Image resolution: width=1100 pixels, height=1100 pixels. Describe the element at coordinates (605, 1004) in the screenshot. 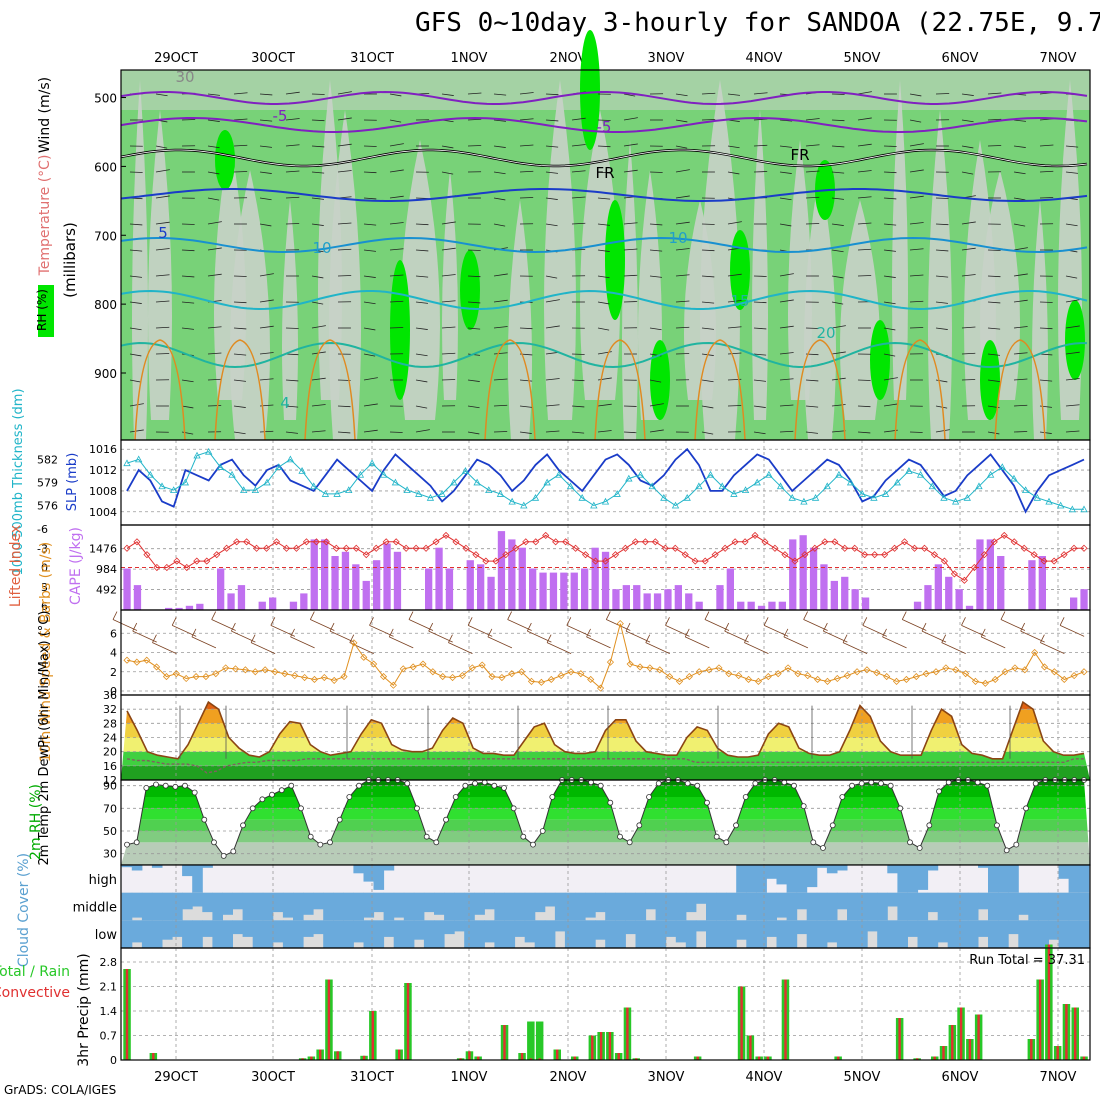

I see `panel-frame` at that location.